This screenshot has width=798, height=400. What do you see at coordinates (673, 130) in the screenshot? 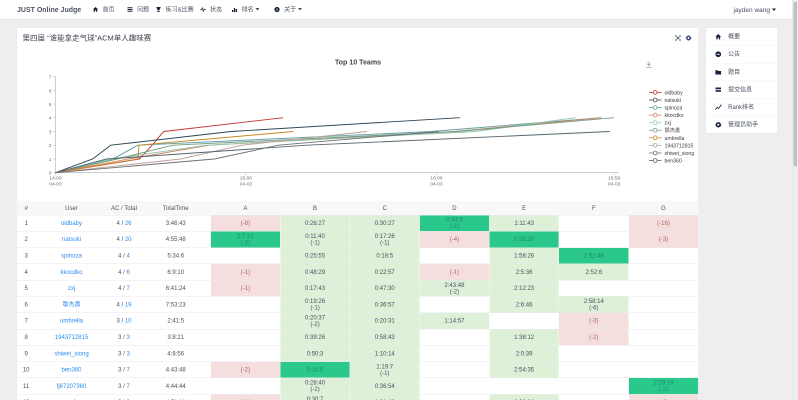
I see `svg-text: 鄂杰勇` at bounding box center [673, 130].